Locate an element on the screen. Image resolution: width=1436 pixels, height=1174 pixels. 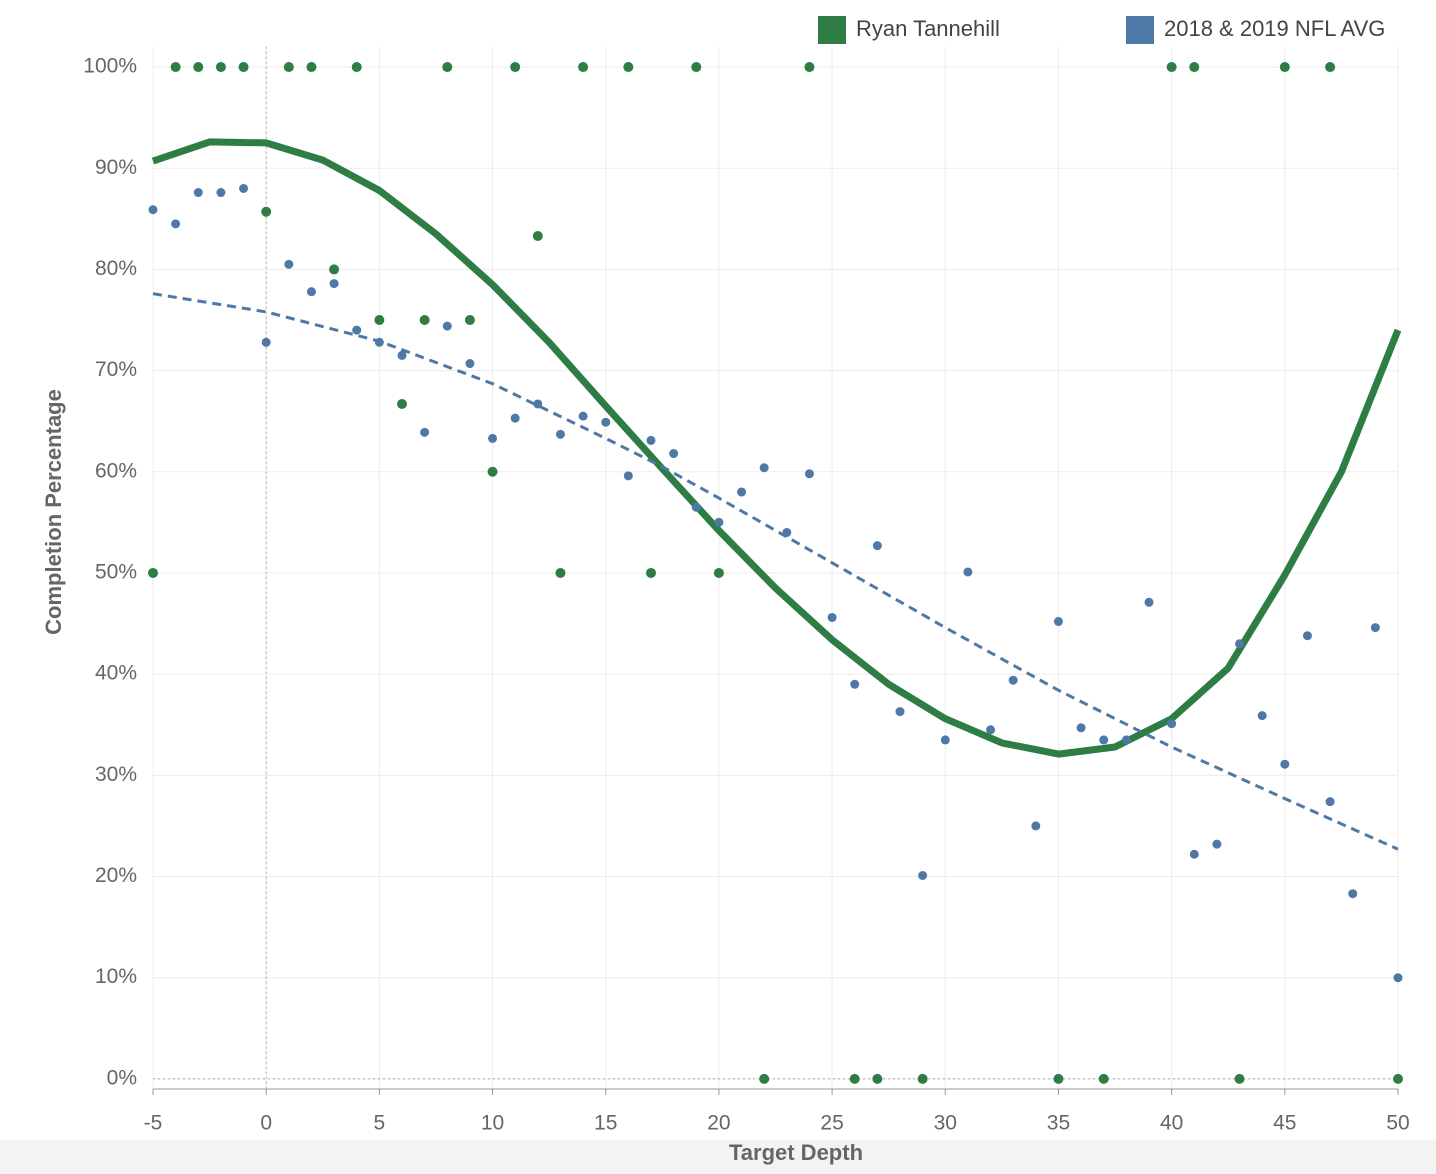
y-tick-label: 70% is located at coordinates (116, 369).